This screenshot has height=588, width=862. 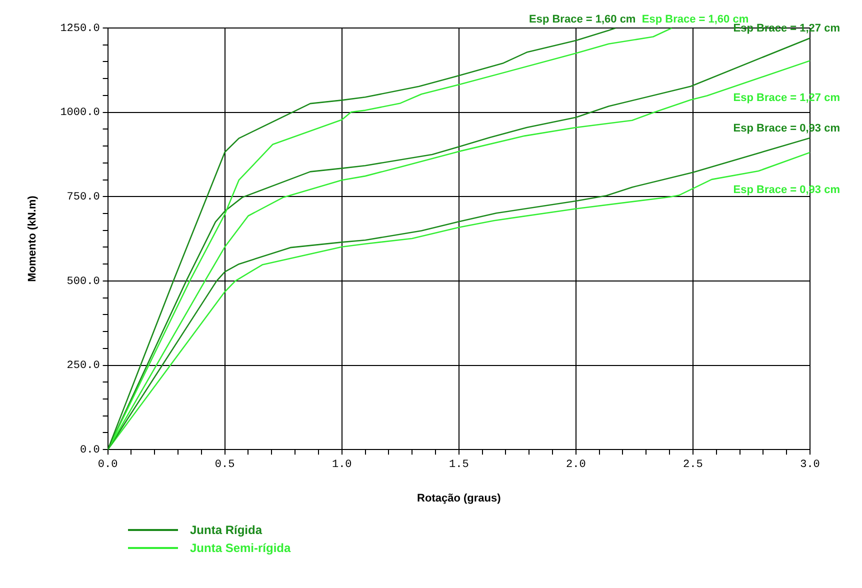 What do you see at coordinates (83, 366) in the screenshot?
I see `y-tick-label: 250.0` at bounding box center [83, 366].